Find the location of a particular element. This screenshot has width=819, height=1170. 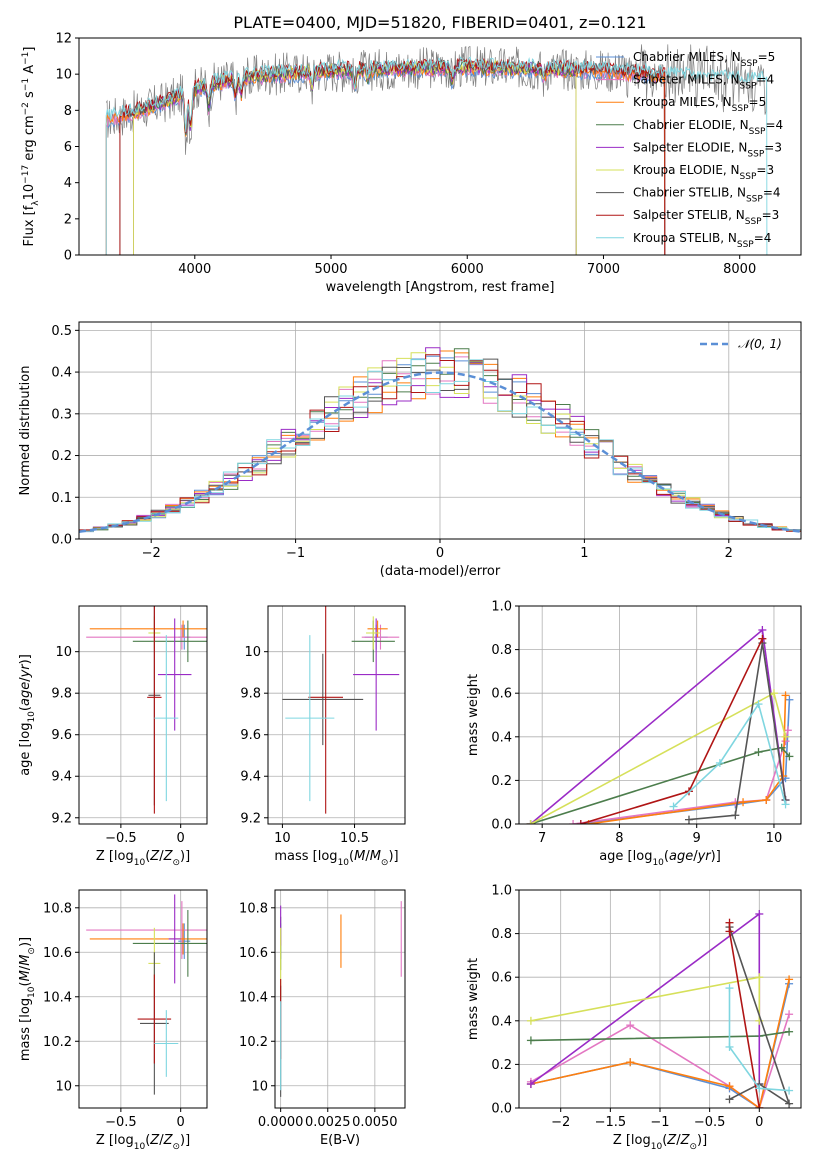

mass_vs_Z-axes is located at coordinates (143, 999).